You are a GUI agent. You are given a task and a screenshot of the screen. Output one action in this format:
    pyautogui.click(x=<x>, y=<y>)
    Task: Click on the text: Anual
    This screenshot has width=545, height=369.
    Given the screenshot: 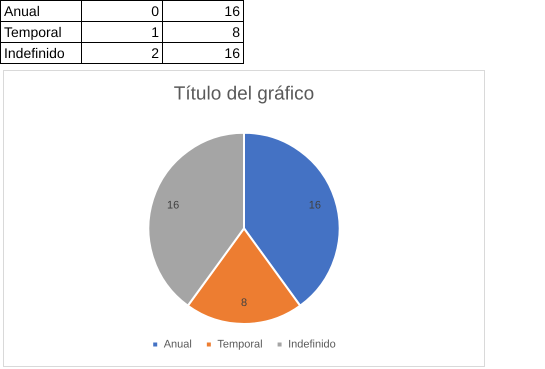 What is the action you would take?
    pyautogui.click(x=41, y=11)
    